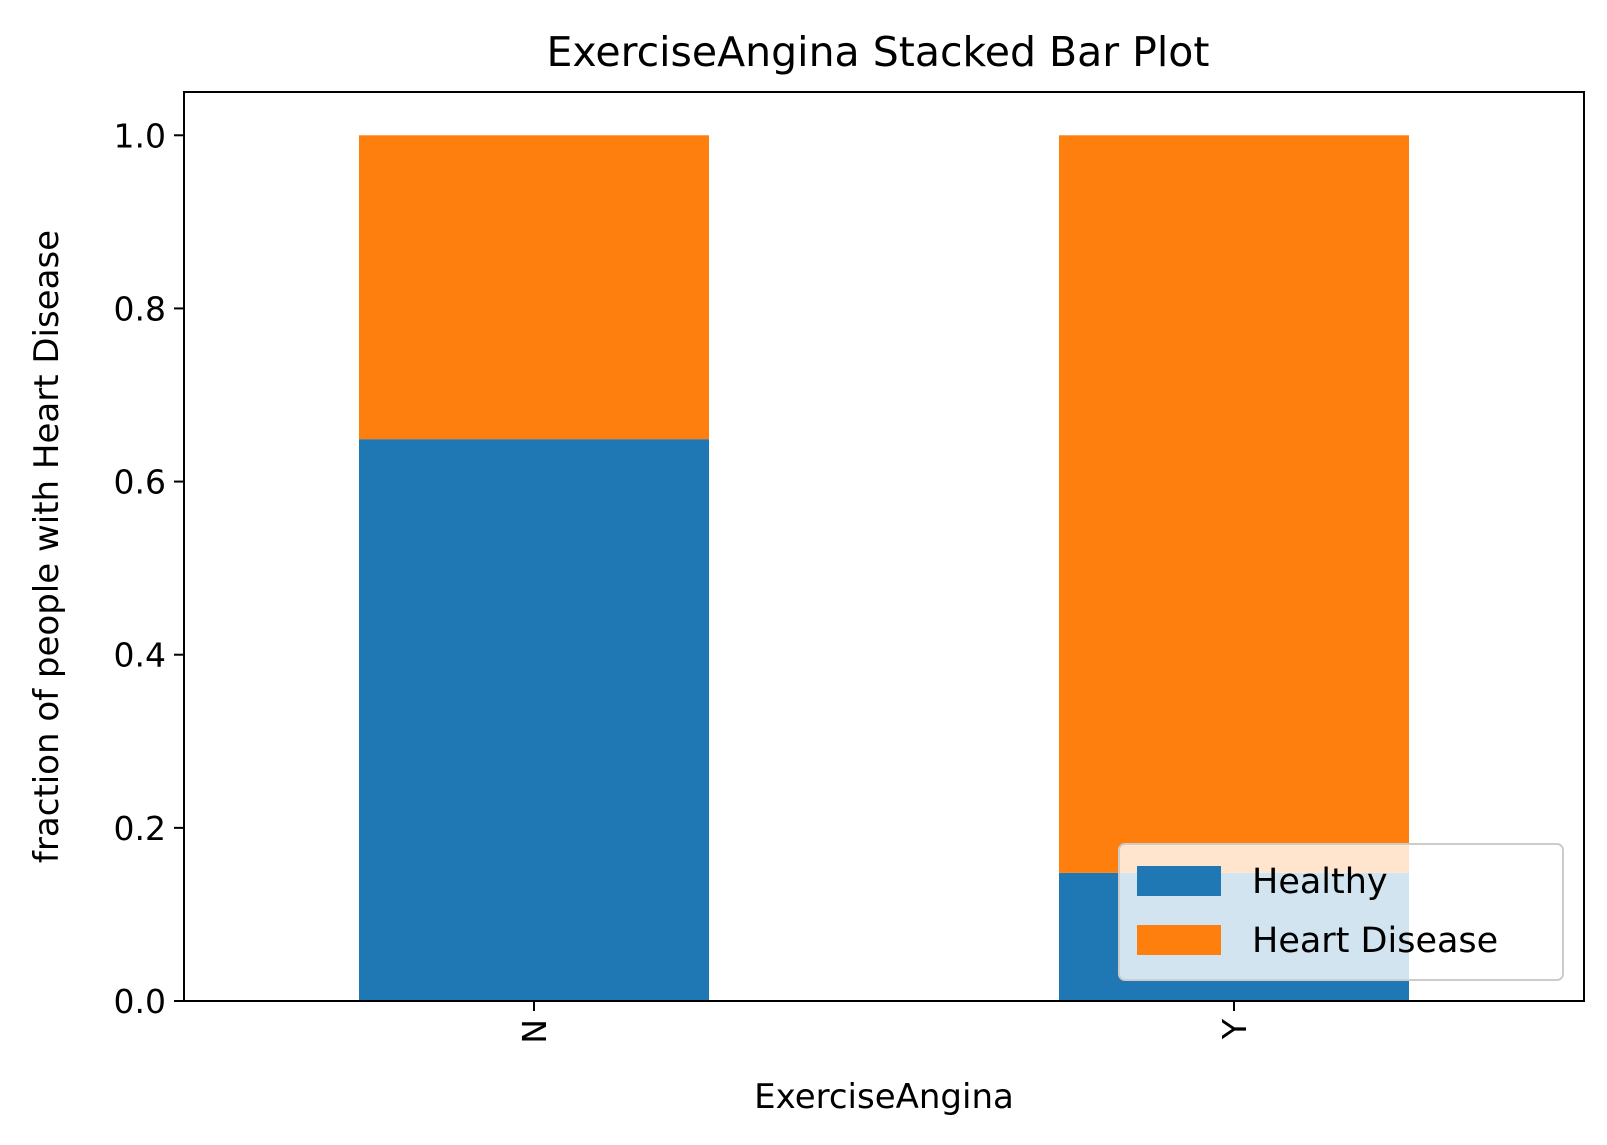 This screenshot has width=1607, height=1145. Describe the element at coordinates (140, 482) in the screenshot. I see `y-tick-label: 0.6` at that location.